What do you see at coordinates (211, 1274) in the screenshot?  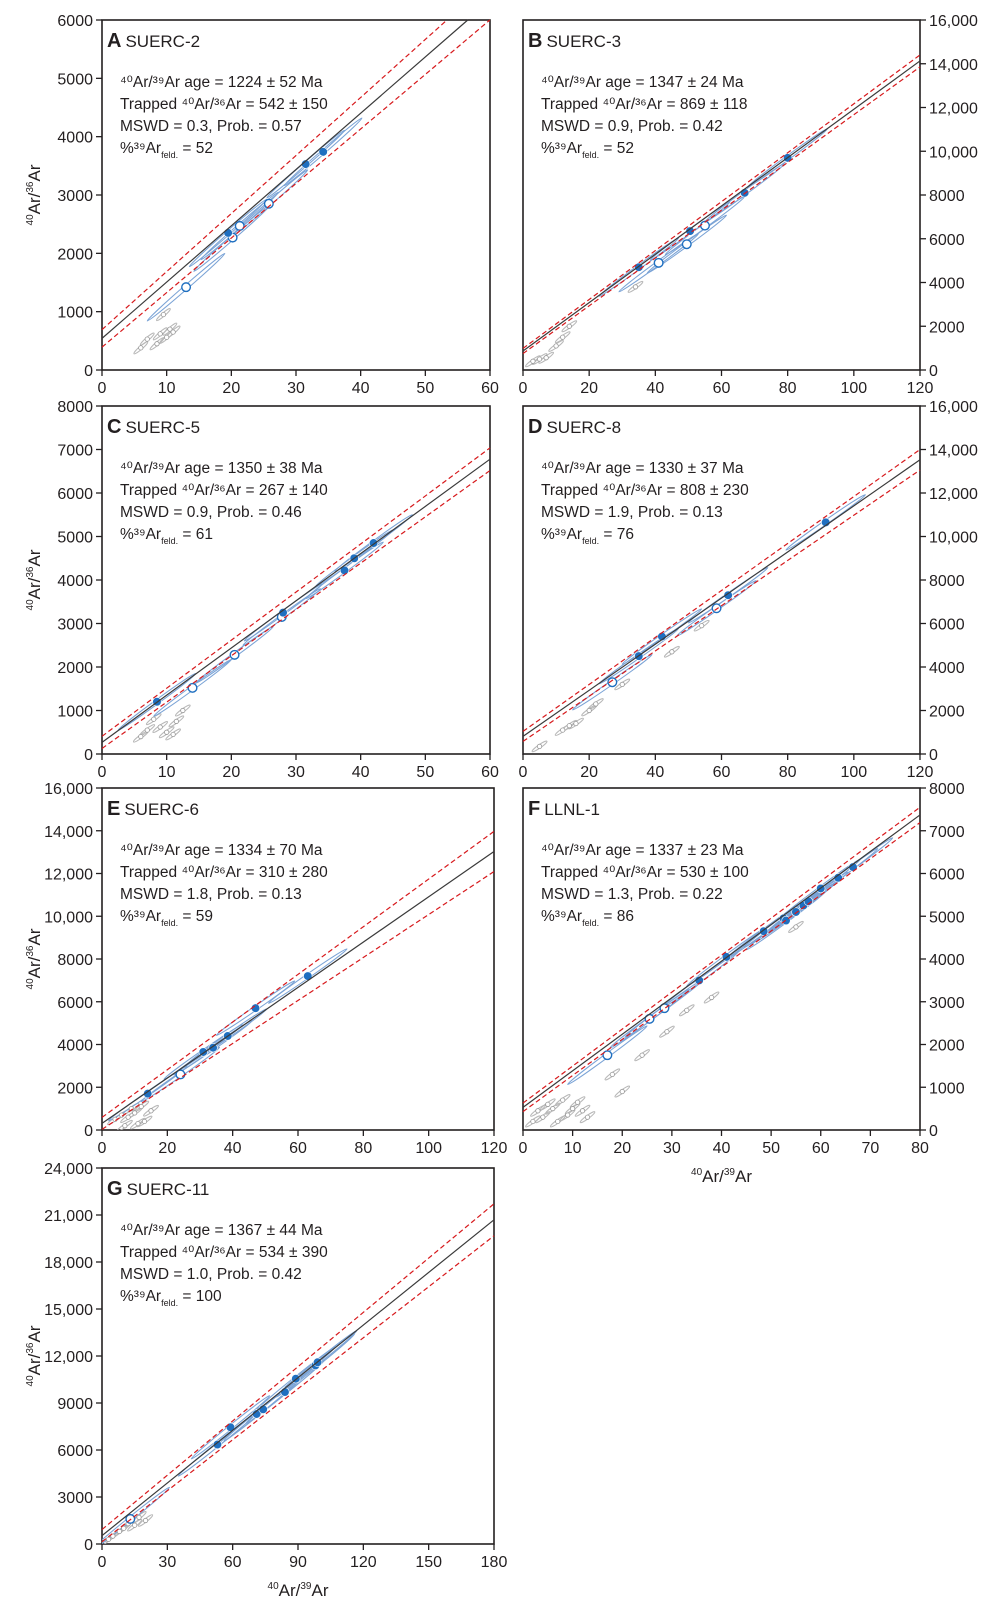 I see `annotation-line: MSWD = 1.0, Prob. = 0.42` at bounding box center [211, 1274].